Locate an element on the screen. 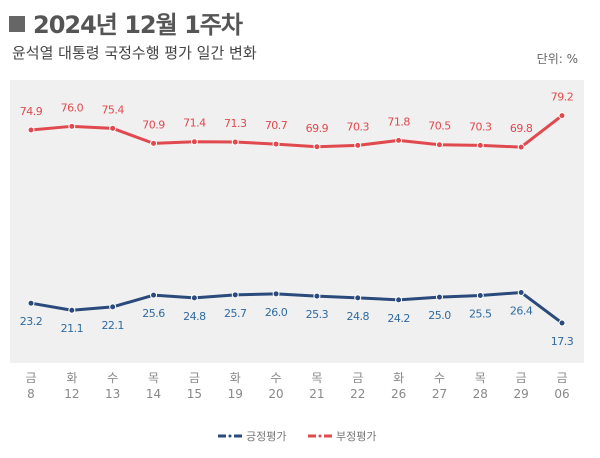 Image resolution: width=600 pixels, height=458 pixels. data-label: 26.4 is located at coordinates (521, 310).